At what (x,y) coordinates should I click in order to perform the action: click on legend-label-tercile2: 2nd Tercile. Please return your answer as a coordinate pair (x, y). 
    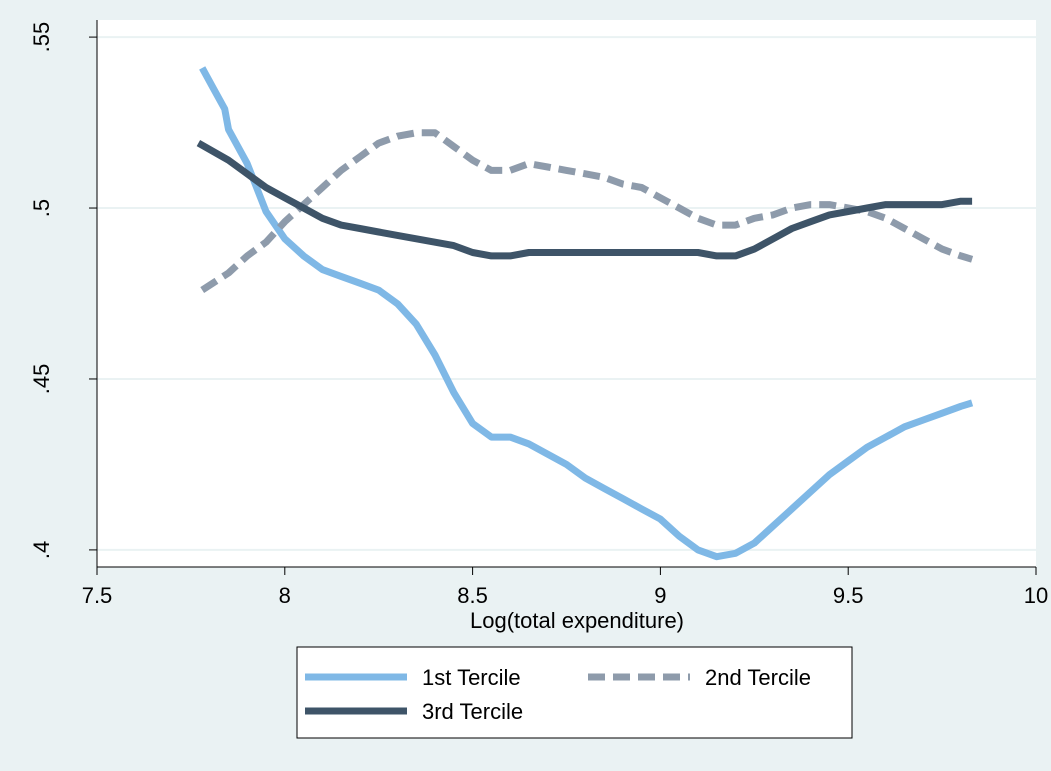
    Looking at the image, I should click on (758, 677).